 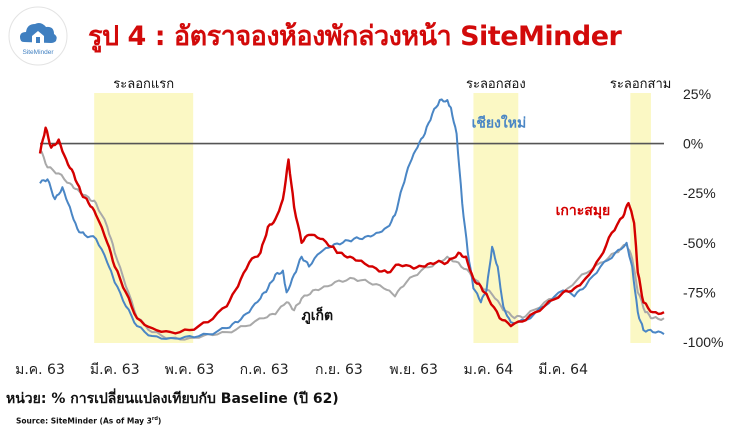 I want to click on x-tick-label-3: พ.ค. 63, so click(x=190, y=370).